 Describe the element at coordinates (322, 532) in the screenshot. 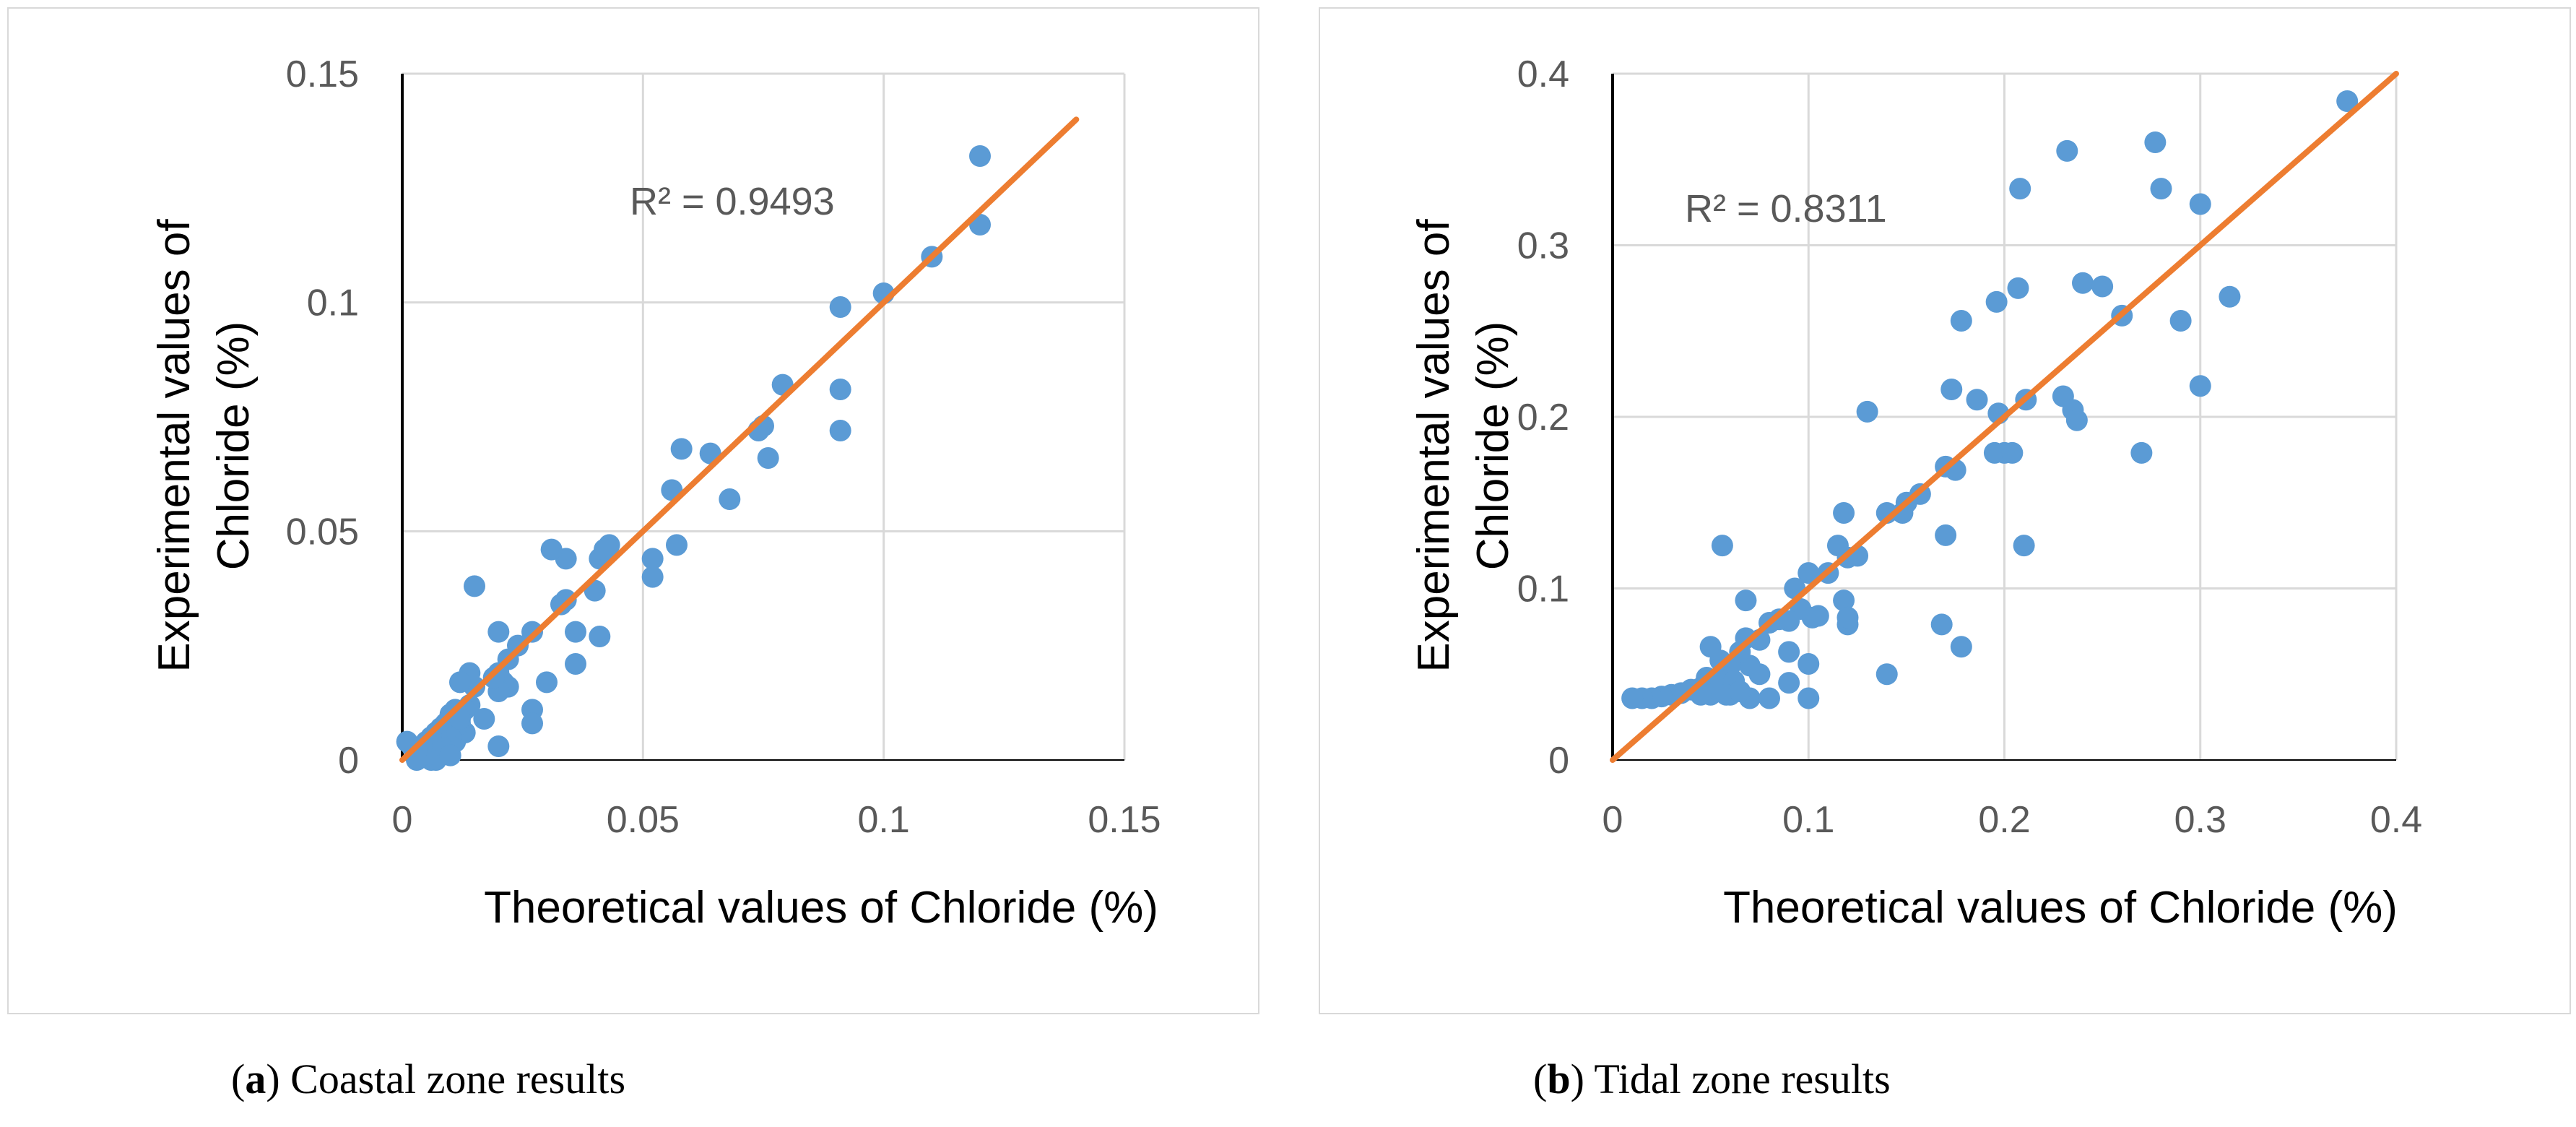

I see `y-tick-label: 0.05` at that location.